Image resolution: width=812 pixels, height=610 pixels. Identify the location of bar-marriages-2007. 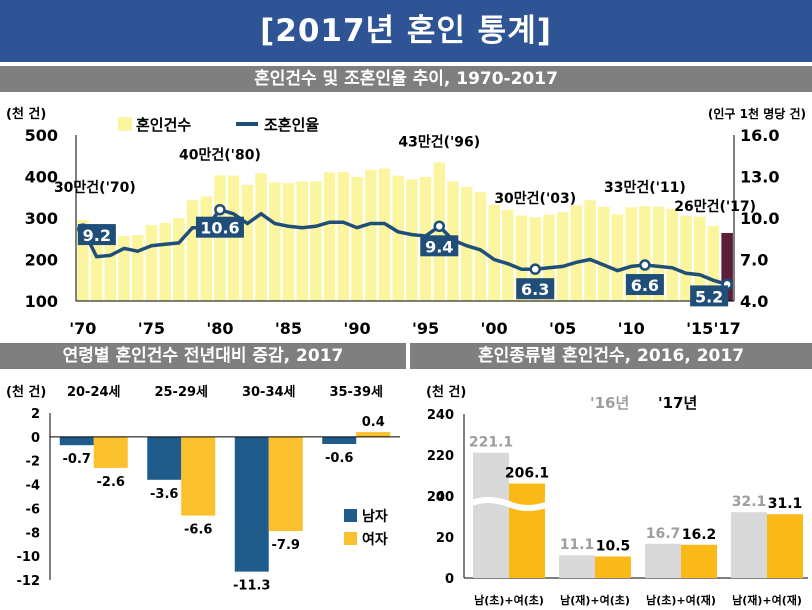
(590, 250).